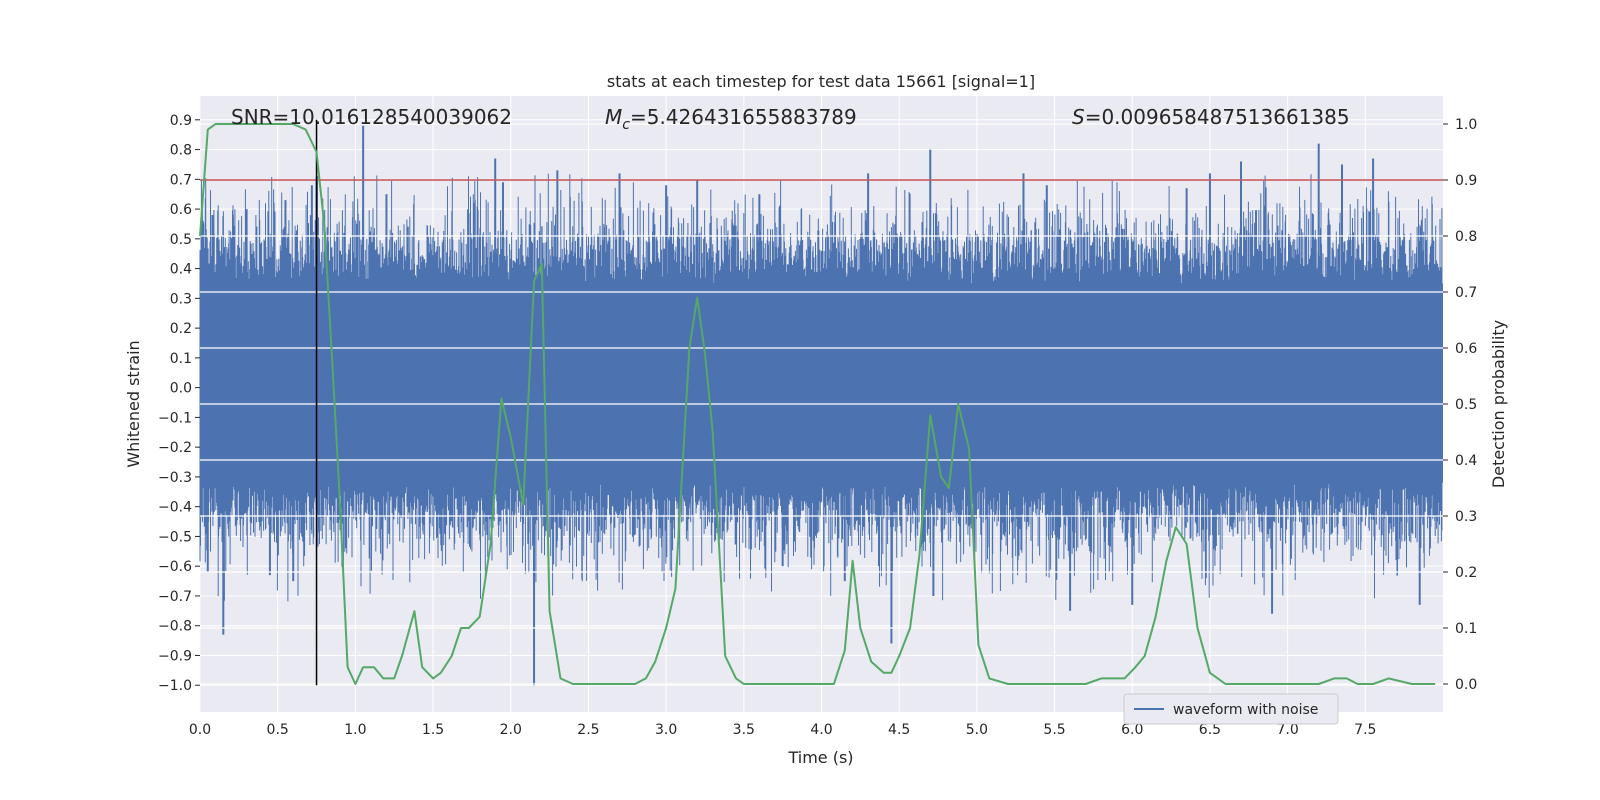  Describe the element at coordinates (1466, 629) in the screenshot. I see `right-tick-label: 0.1` at that location.